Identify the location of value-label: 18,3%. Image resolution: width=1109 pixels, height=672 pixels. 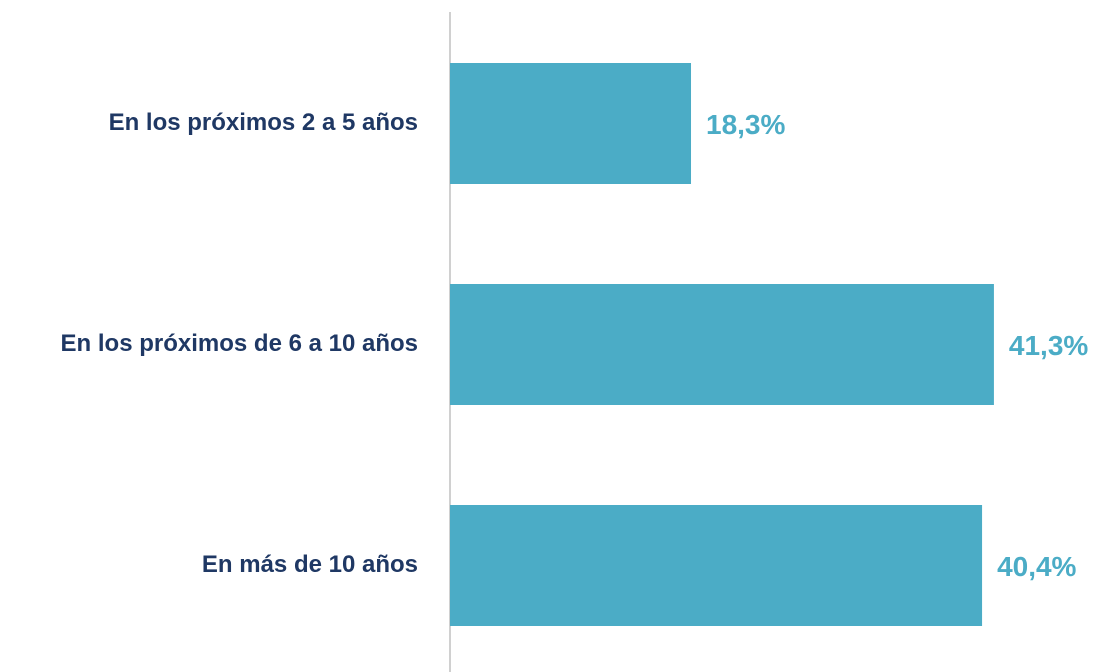
(745, 124).